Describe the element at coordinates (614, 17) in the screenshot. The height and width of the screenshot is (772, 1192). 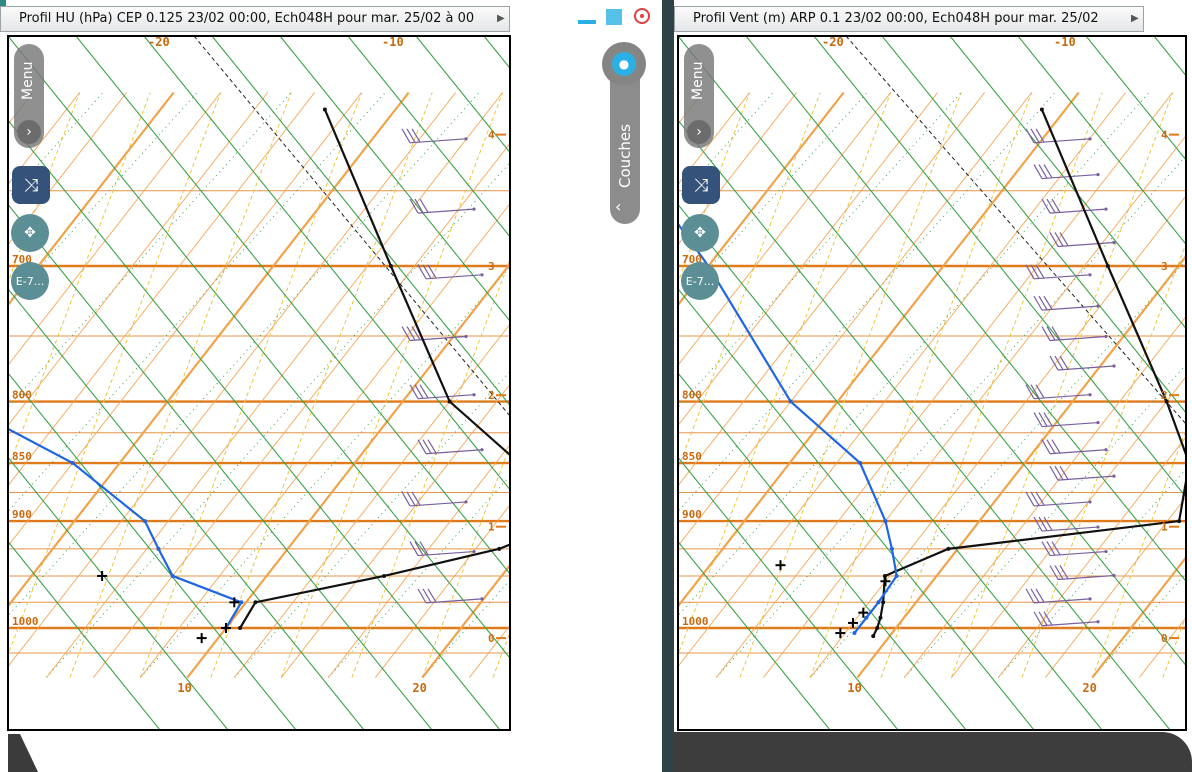
I see `maximize-button` at that location.